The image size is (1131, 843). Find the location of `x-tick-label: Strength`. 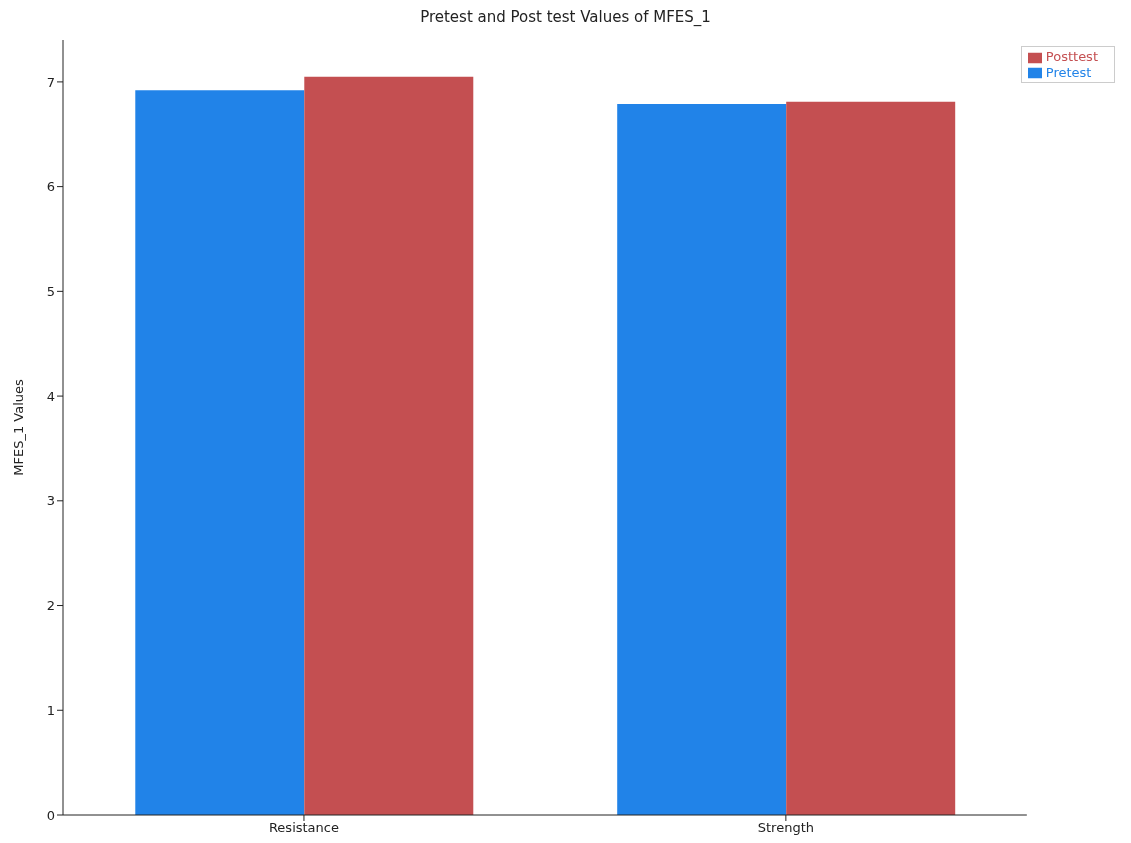

x-tick-label: Strength is located at coordinates (785, 828).